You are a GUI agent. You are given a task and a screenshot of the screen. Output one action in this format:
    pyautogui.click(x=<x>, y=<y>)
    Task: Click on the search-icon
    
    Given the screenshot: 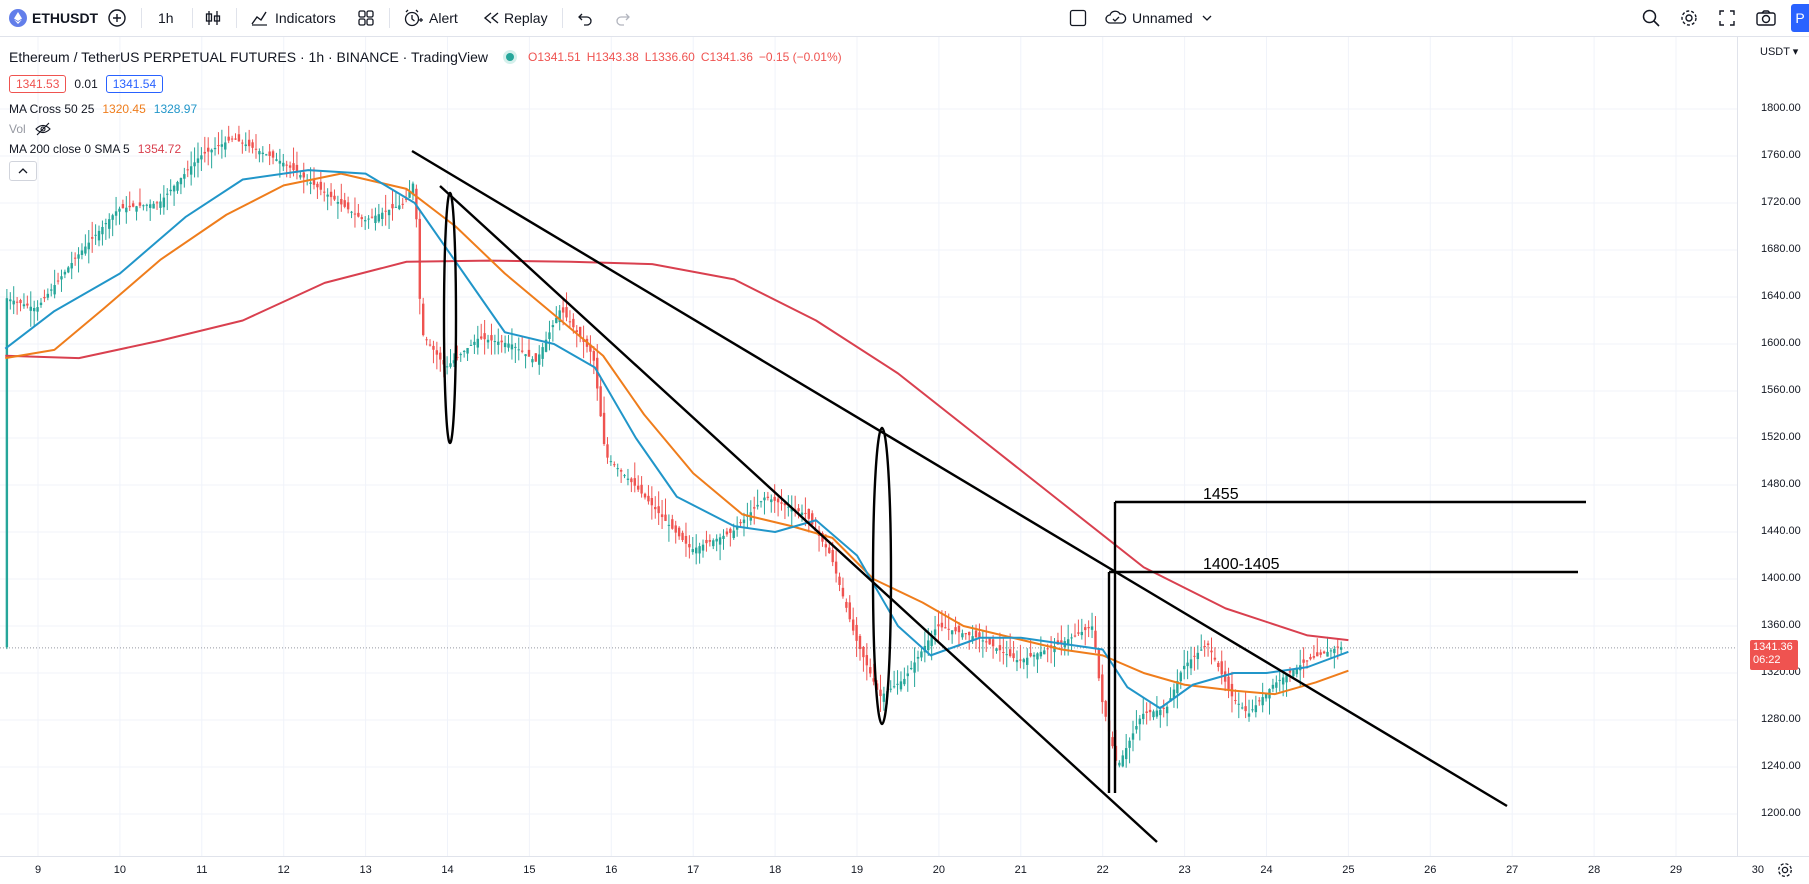 What is the action you would take?
    pyautogui.click(x=1651, y=18)
    